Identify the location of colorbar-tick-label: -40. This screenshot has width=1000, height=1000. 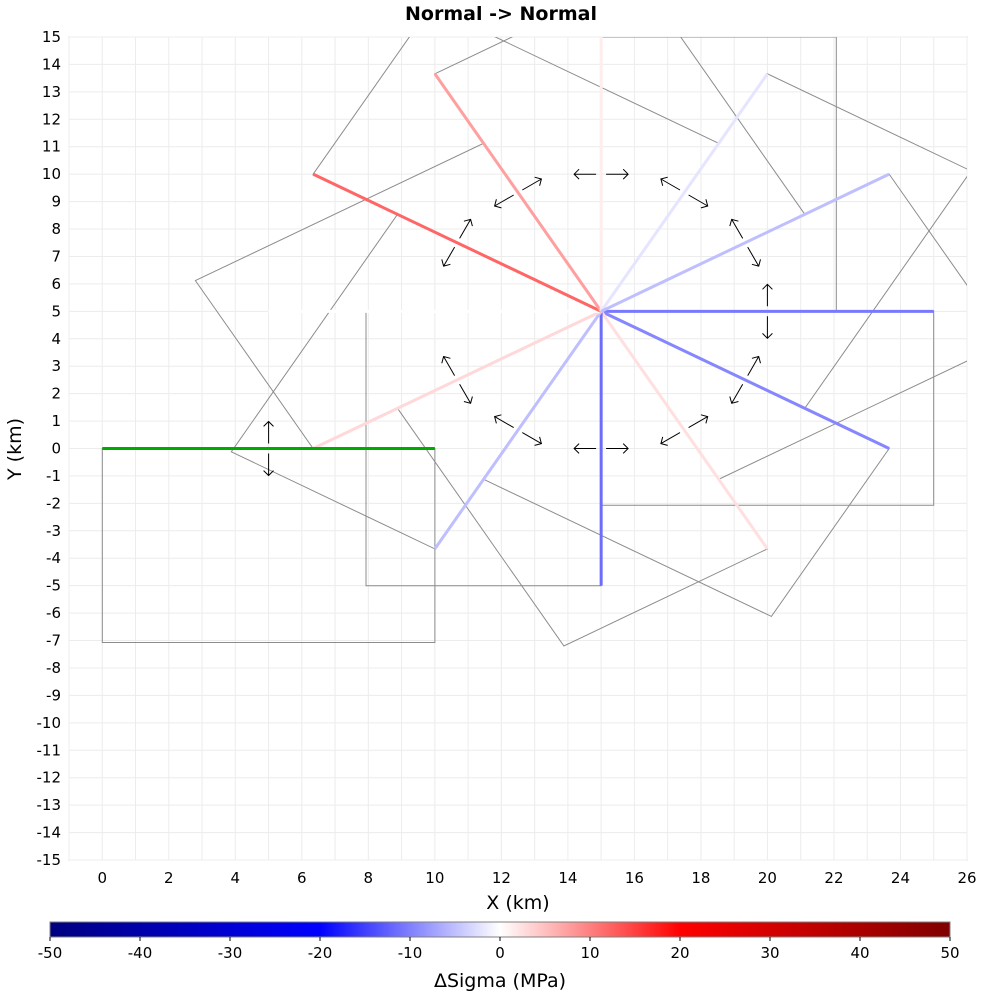
(140, 953).